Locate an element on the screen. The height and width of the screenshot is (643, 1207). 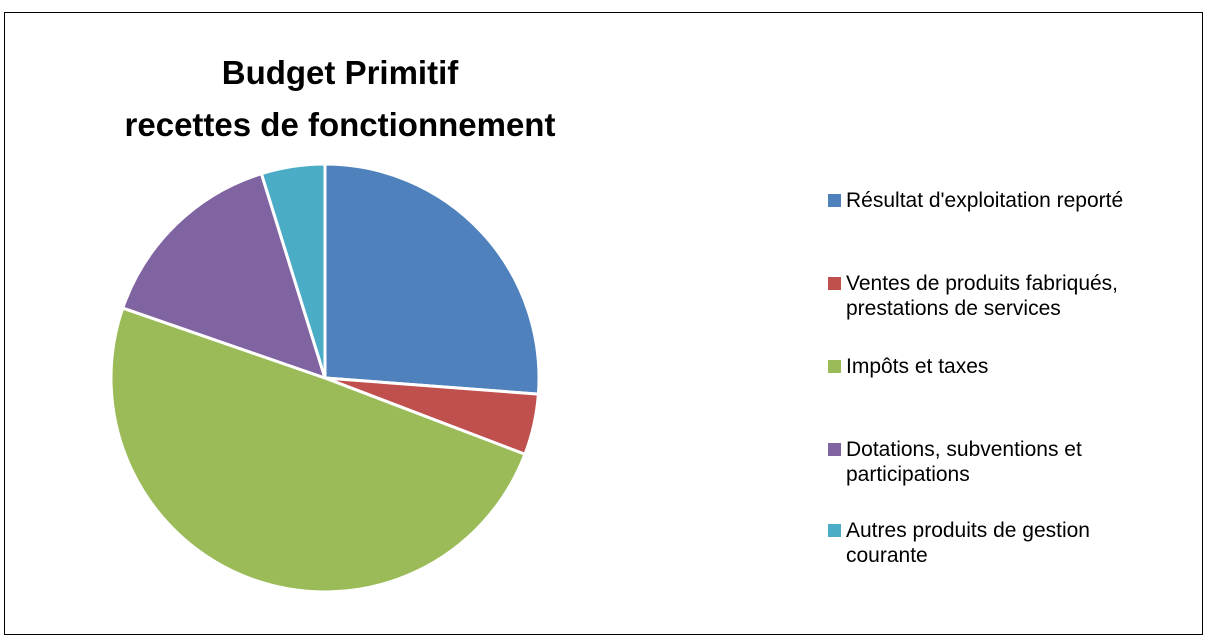
legend-label: Dotations, subventions et participations is located at coordinates (964, 462).